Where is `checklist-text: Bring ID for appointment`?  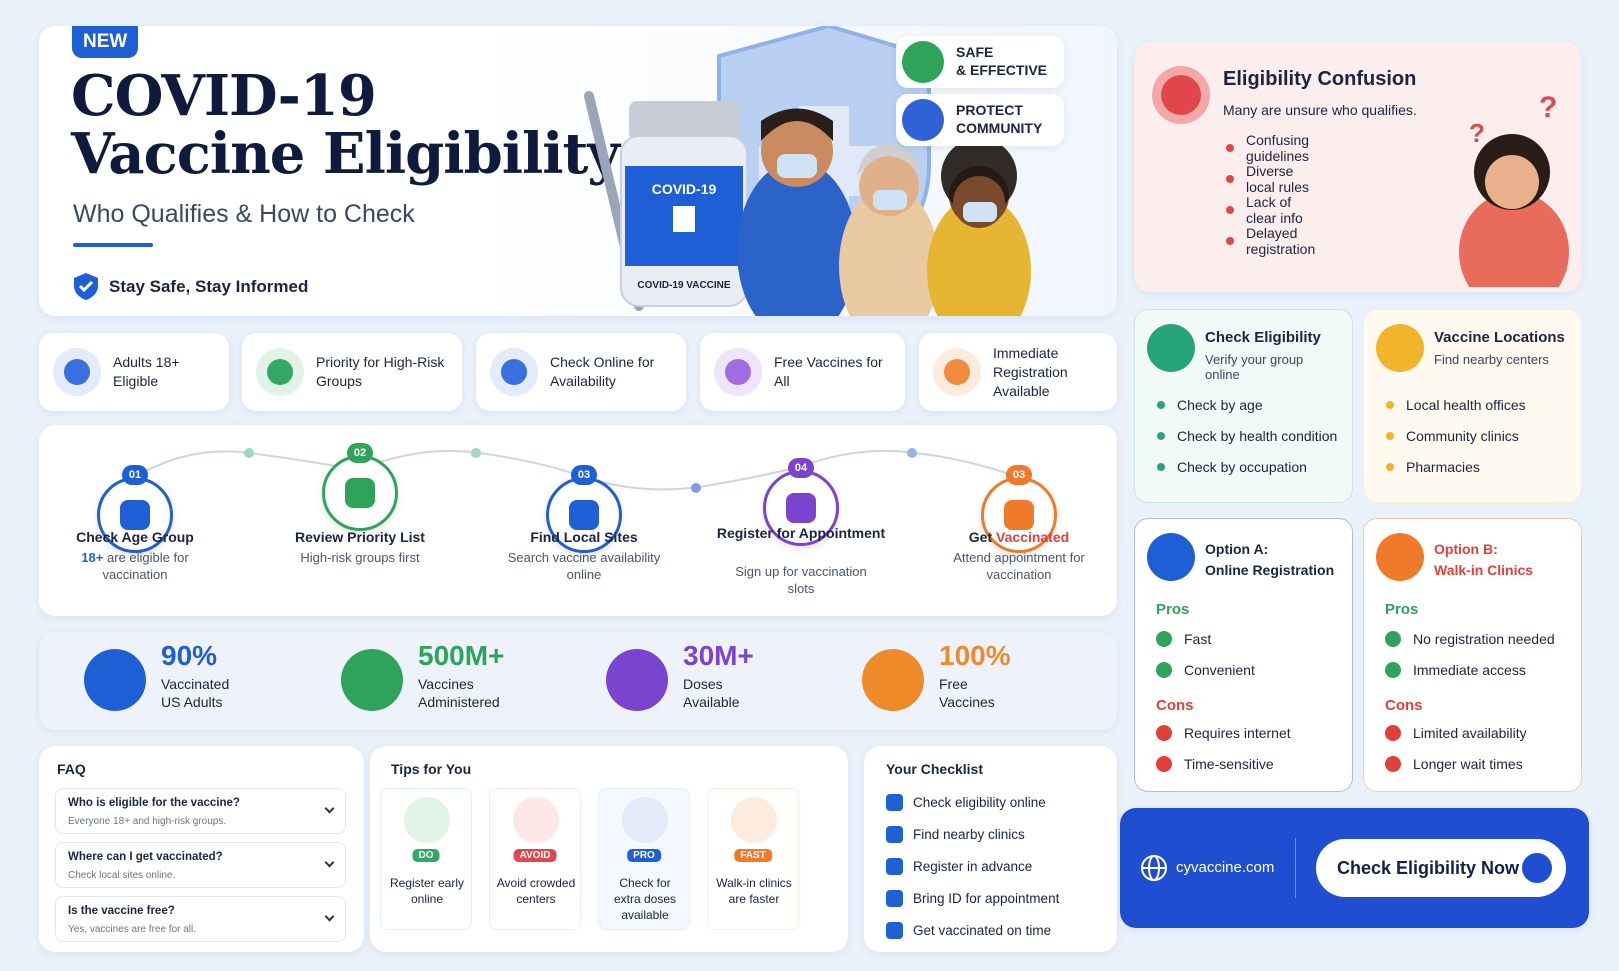 checklist-text: Bring ID for appointment is located at coordinates (986, 898).